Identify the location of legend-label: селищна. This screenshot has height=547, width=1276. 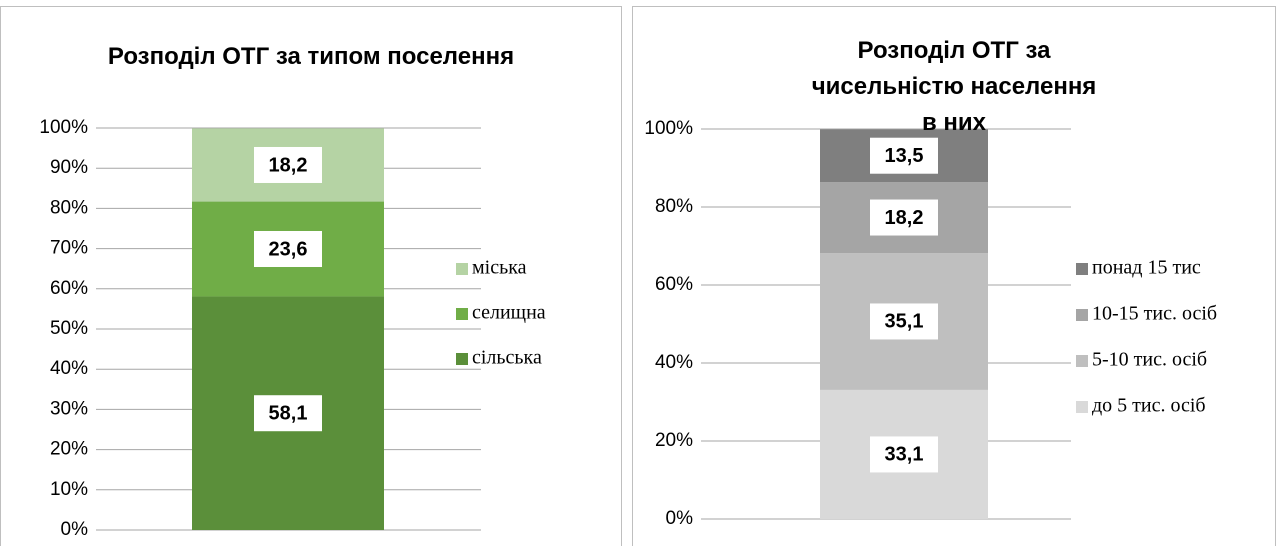
(509, 313).